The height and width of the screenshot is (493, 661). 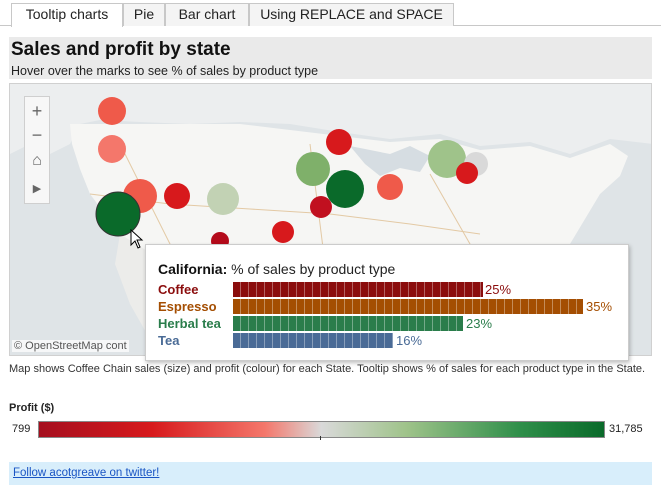 I want to click on marker-washington, so click(x=112, y=111).